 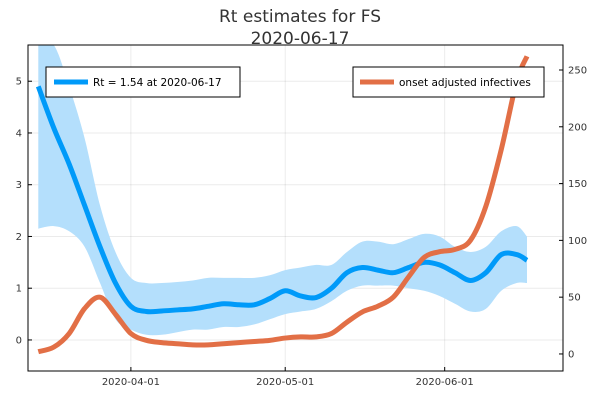 I want to click on legend-rt: Rt = 1.54 at 2020-06-17, so click(x=143, y=82).